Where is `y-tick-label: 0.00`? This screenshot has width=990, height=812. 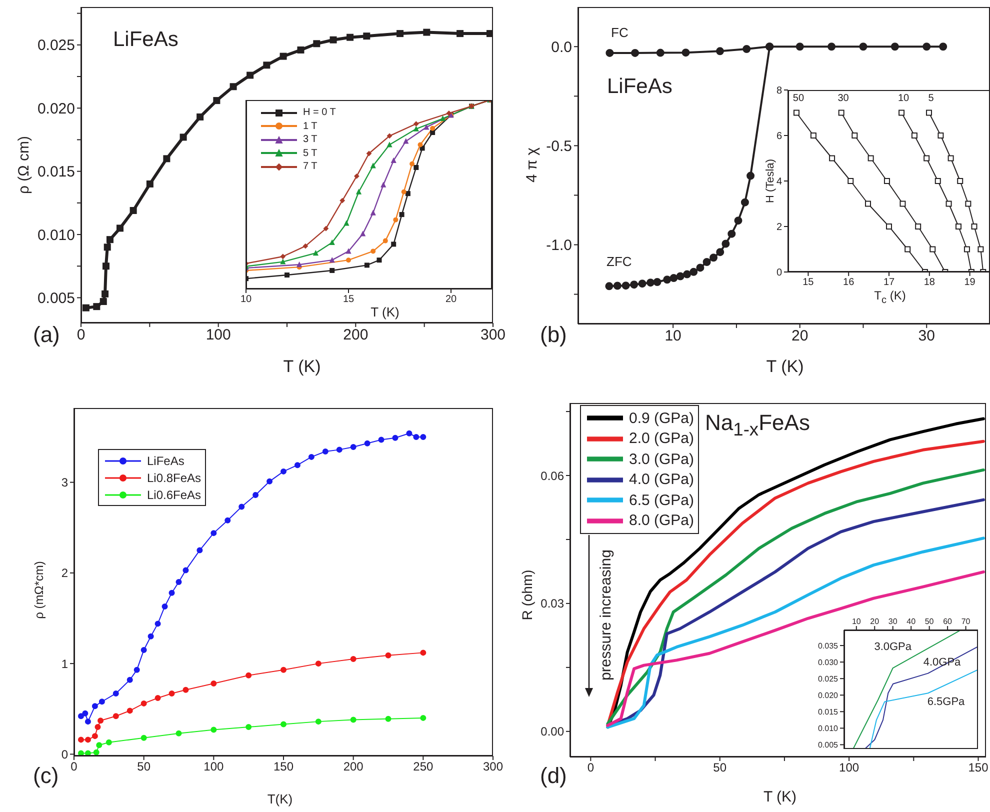
y-tick-label: 0.00 is located at coordinates (552, 731).